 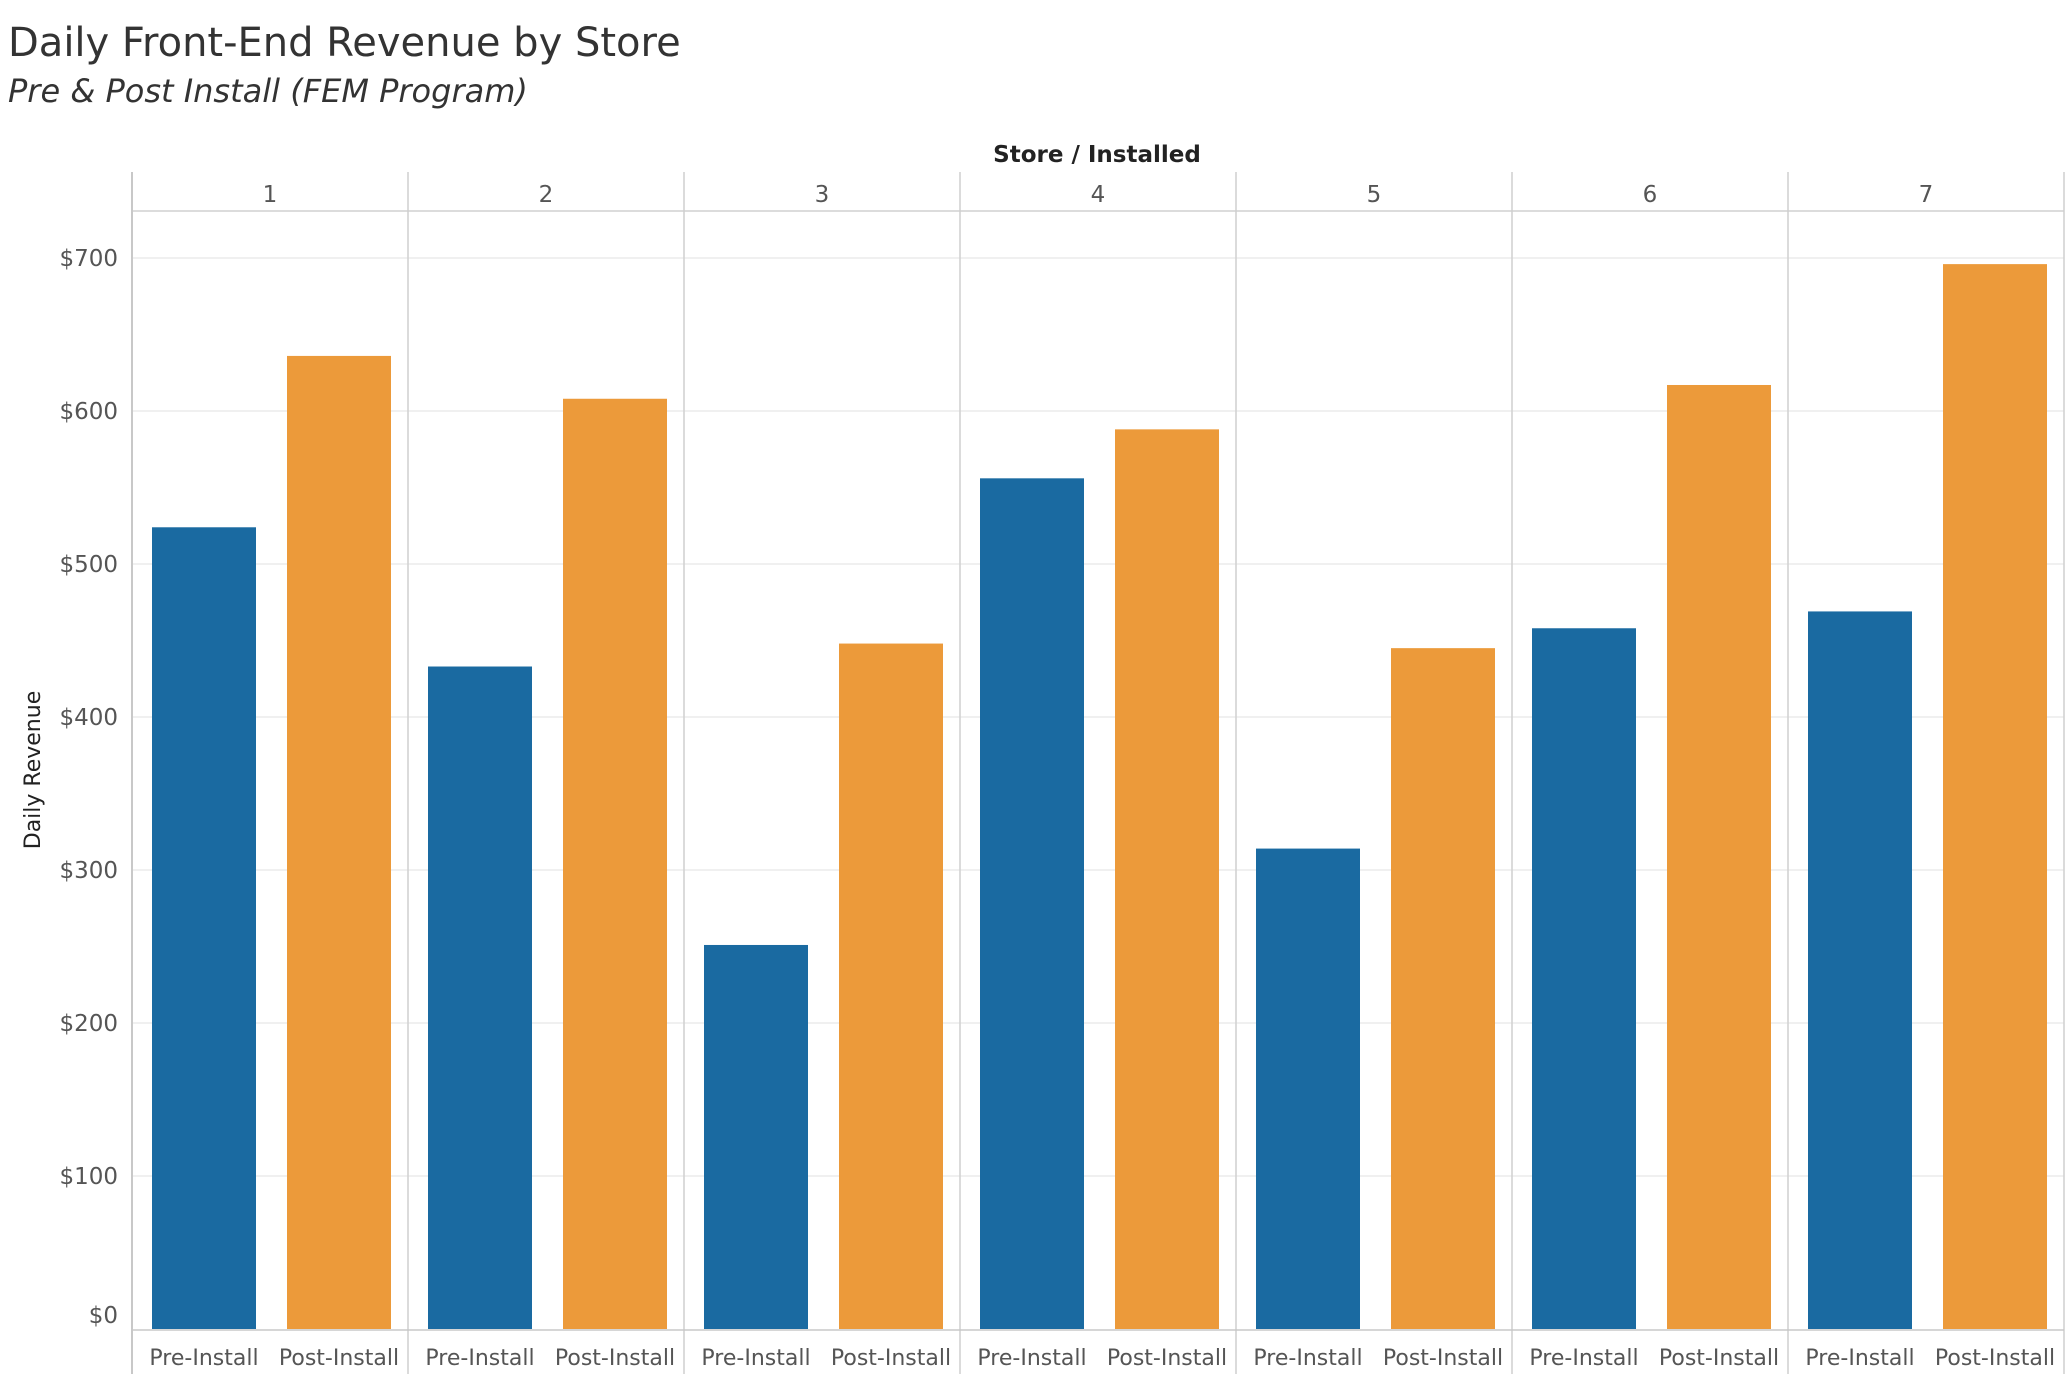 I want to click on y-tick-label: $300, so click(x=88, y=871).